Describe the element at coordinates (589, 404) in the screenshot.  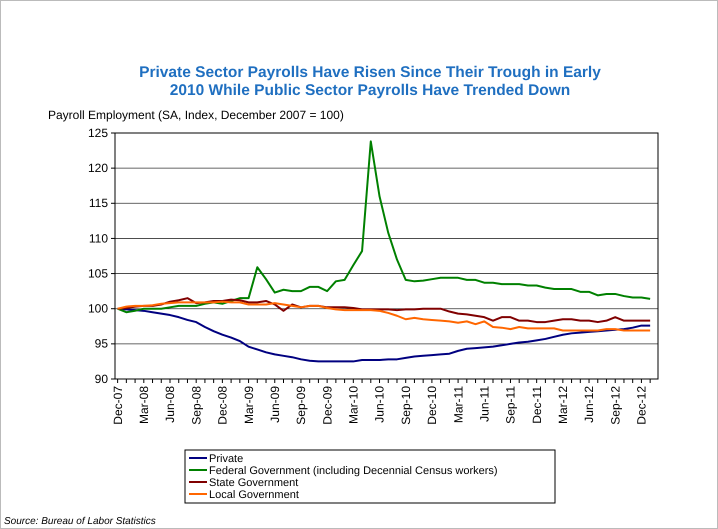
I see `x-tick-label: Jun-12` at that location.